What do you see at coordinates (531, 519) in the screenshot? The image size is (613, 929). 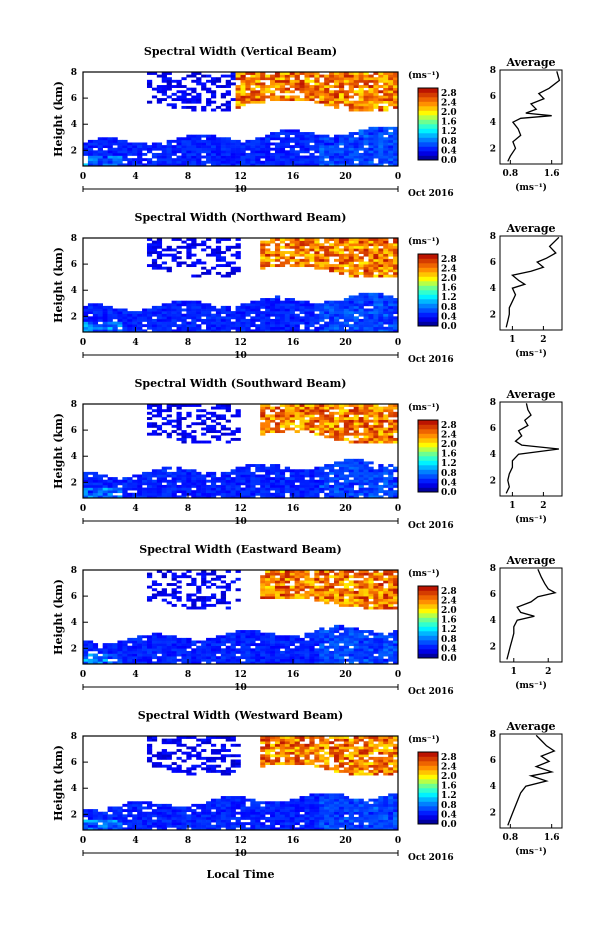 I see `average-x-label: (ms⁻¹)` at bounding box center [531, 519].